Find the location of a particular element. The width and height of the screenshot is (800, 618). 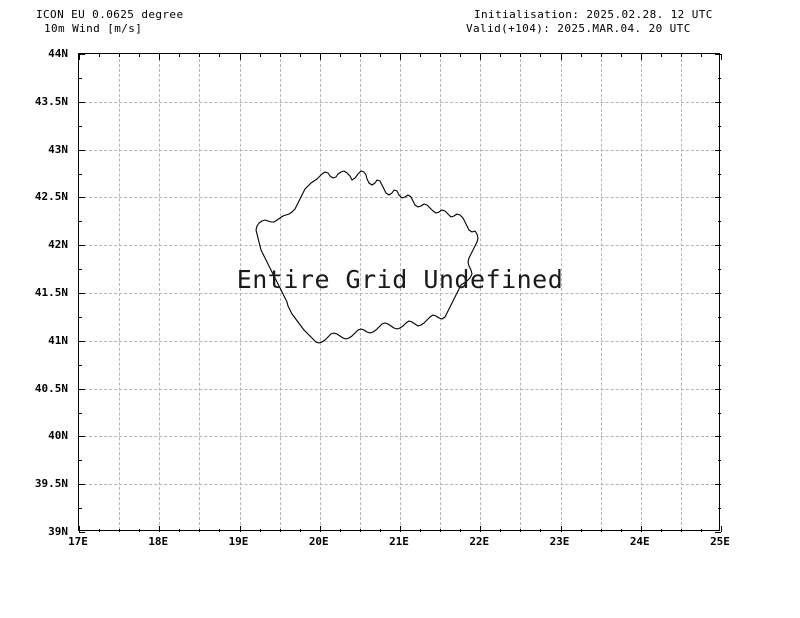

y-axis-tick-label: 42N is located at coordinates (58, 245).